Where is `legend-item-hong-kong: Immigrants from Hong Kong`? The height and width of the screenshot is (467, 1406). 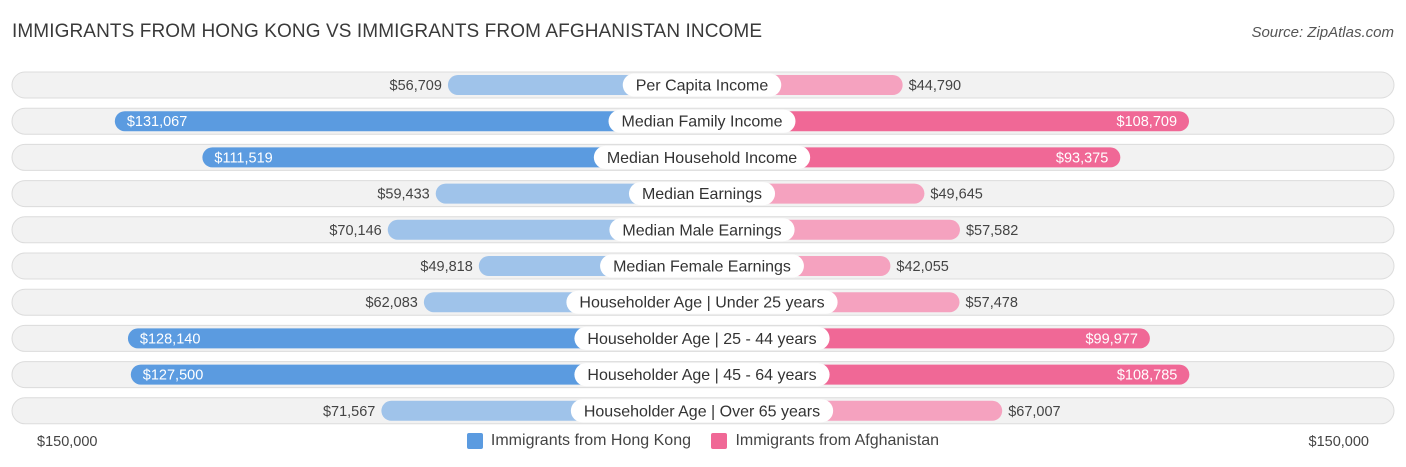 legend-item-hong-kong: Immigrants from Hong Kong is located at coordinates (578, 441).